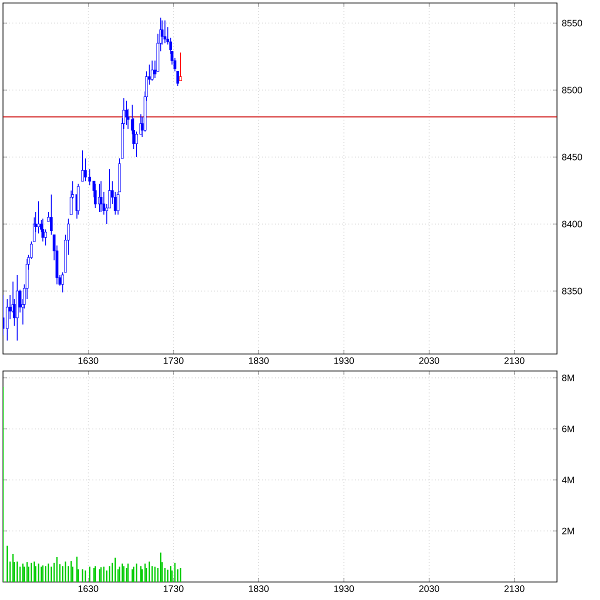 This screenshot has width=600, height=600. Describe the element at coordinates (568, 429) in the screenshot. I see `y-tick-label: 6M` at that location.